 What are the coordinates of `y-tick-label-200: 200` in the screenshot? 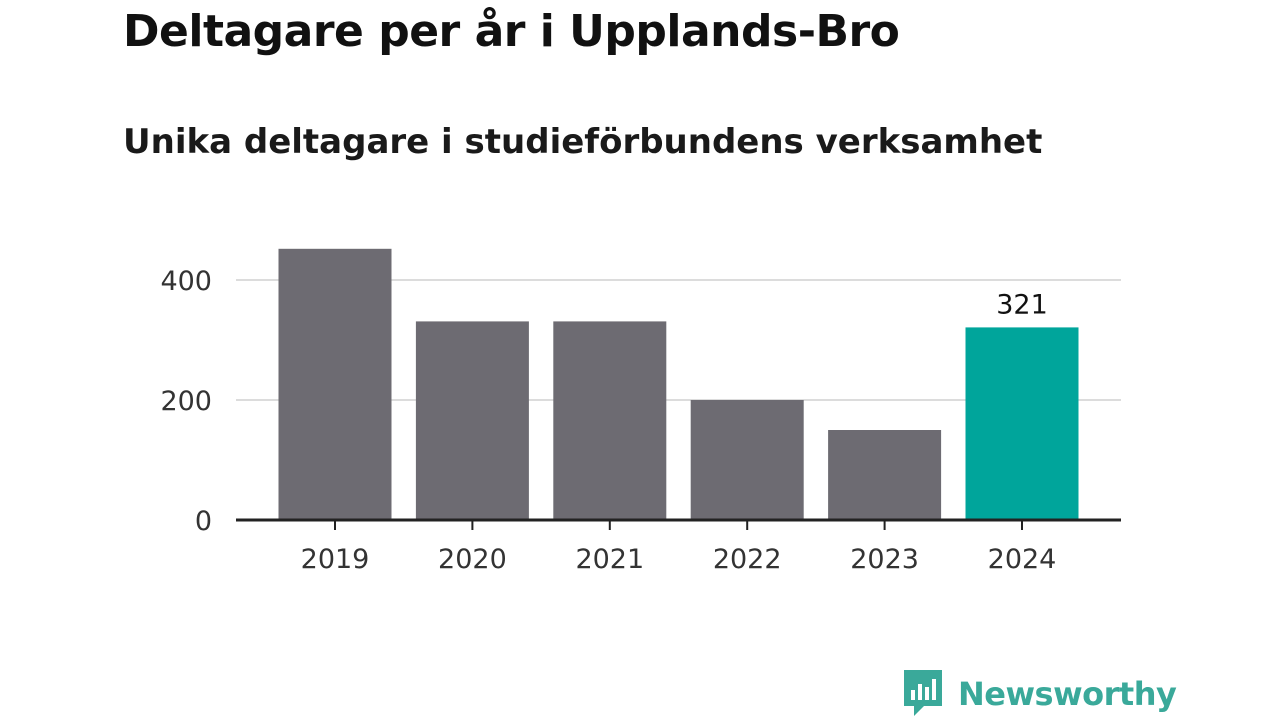 It's located at (186, 401).